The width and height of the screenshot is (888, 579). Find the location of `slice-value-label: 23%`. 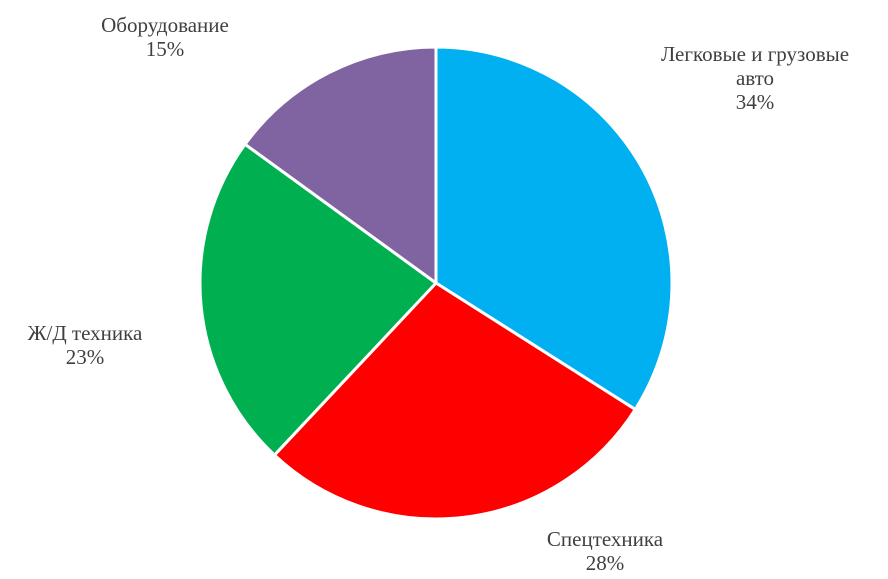

slice-value-label: 23% is located at coordinates (85, 357).